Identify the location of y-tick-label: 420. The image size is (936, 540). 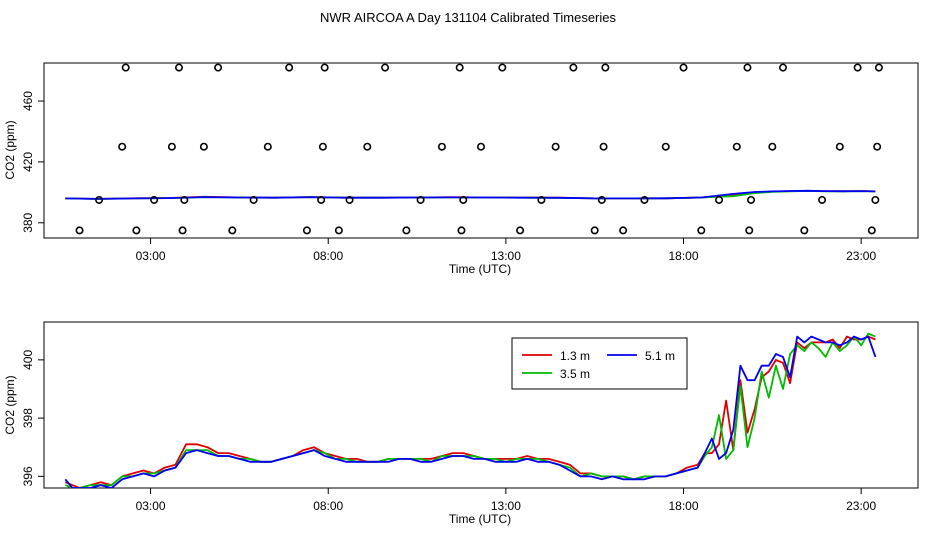
(28, 162).